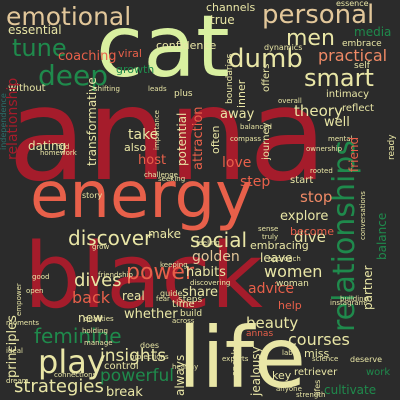  Describe the element at coordinates (311, 395) in the screenshot. I see `word-strength: strength` at that location.